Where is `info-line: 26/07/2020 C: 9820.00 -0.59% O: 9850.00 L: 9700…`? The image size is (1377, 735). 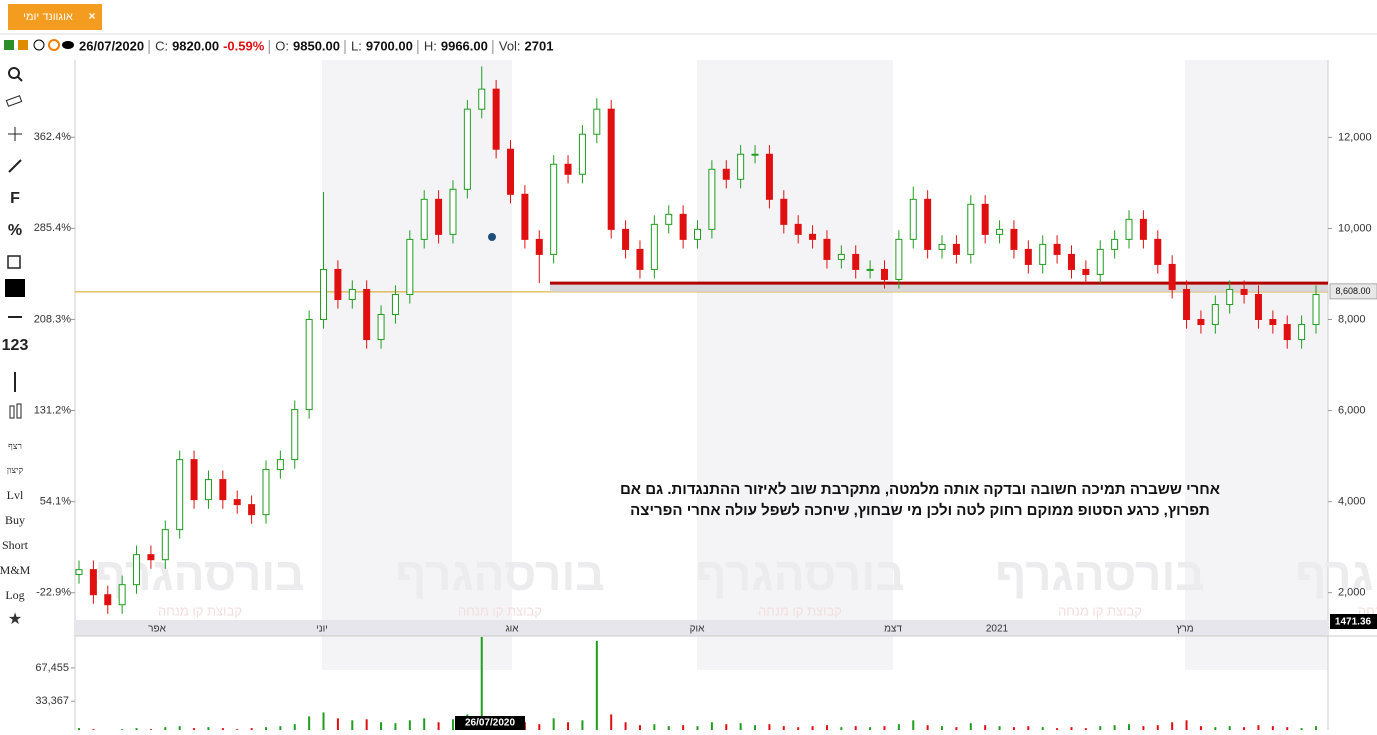
info-line: 26/07/2020 C: 9820.00 -0.59% O: 9850.00 L: 9700… is located at coordinates (316, 46).